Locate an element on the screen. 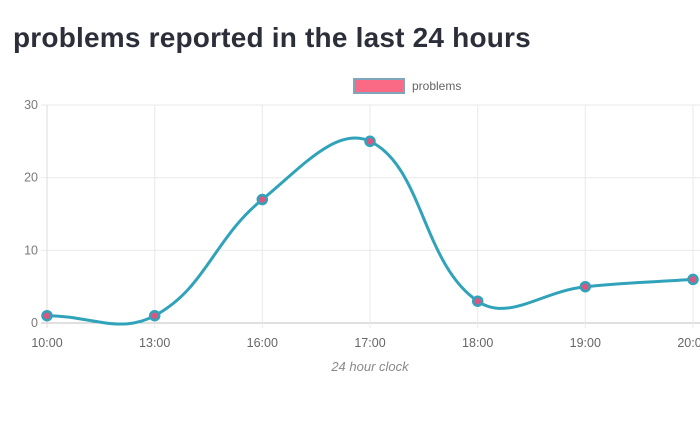 The image size is (700, 430). x-axis-title: 24 hour clock is located at coordinates (370, 366).